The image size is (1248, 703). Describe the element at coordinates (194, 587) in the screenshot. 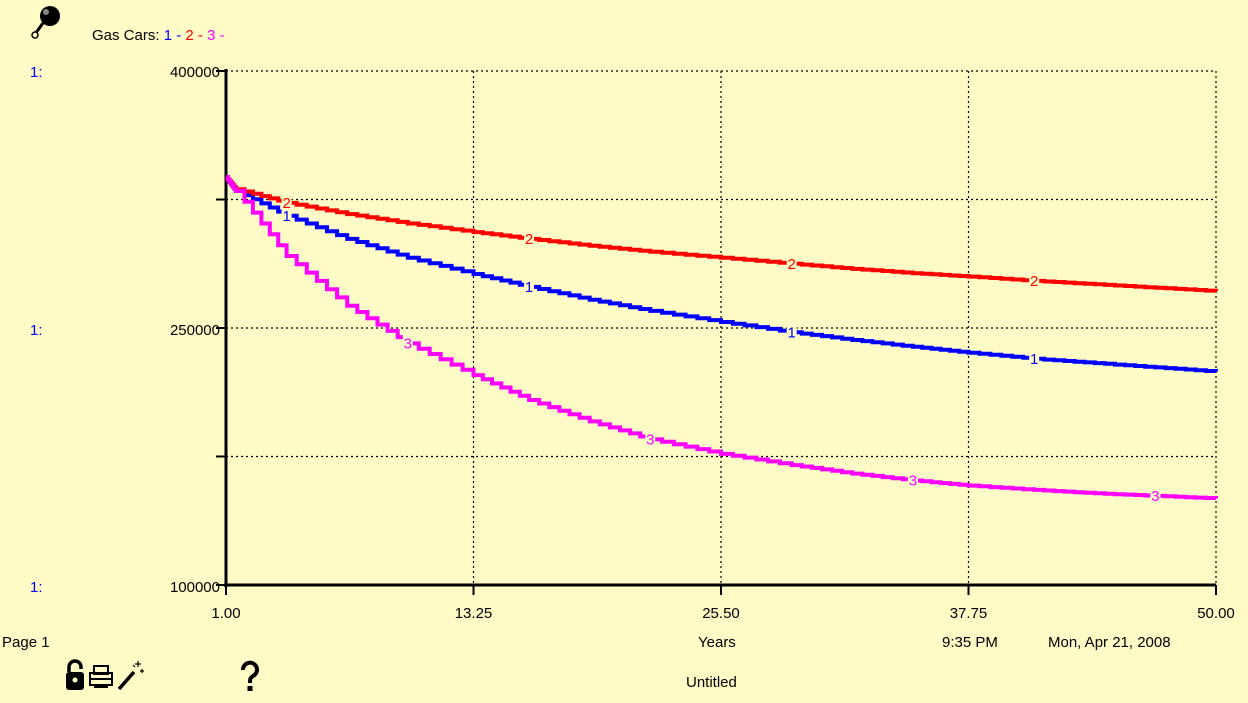

I see `y-tick-label-min: 100000` at that location.